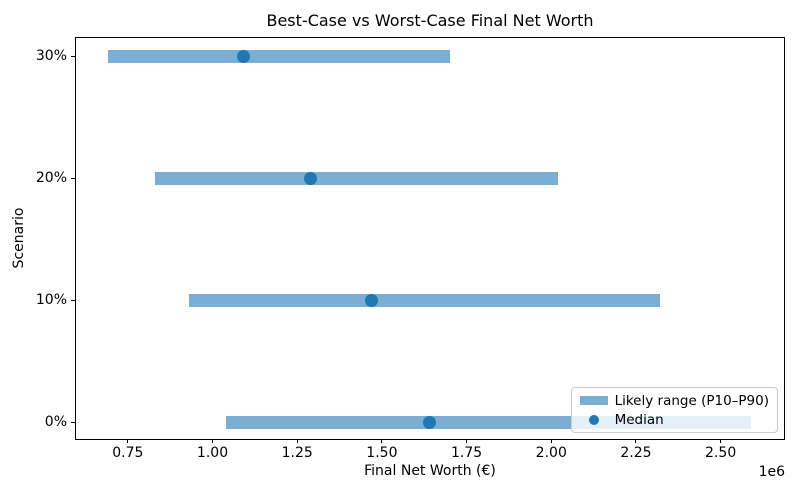 This screenshot has height=500, width=800. Describe the element at coordinates (466, 453) in the screenshot. I see `x-tick-label: 1.75` at that location.